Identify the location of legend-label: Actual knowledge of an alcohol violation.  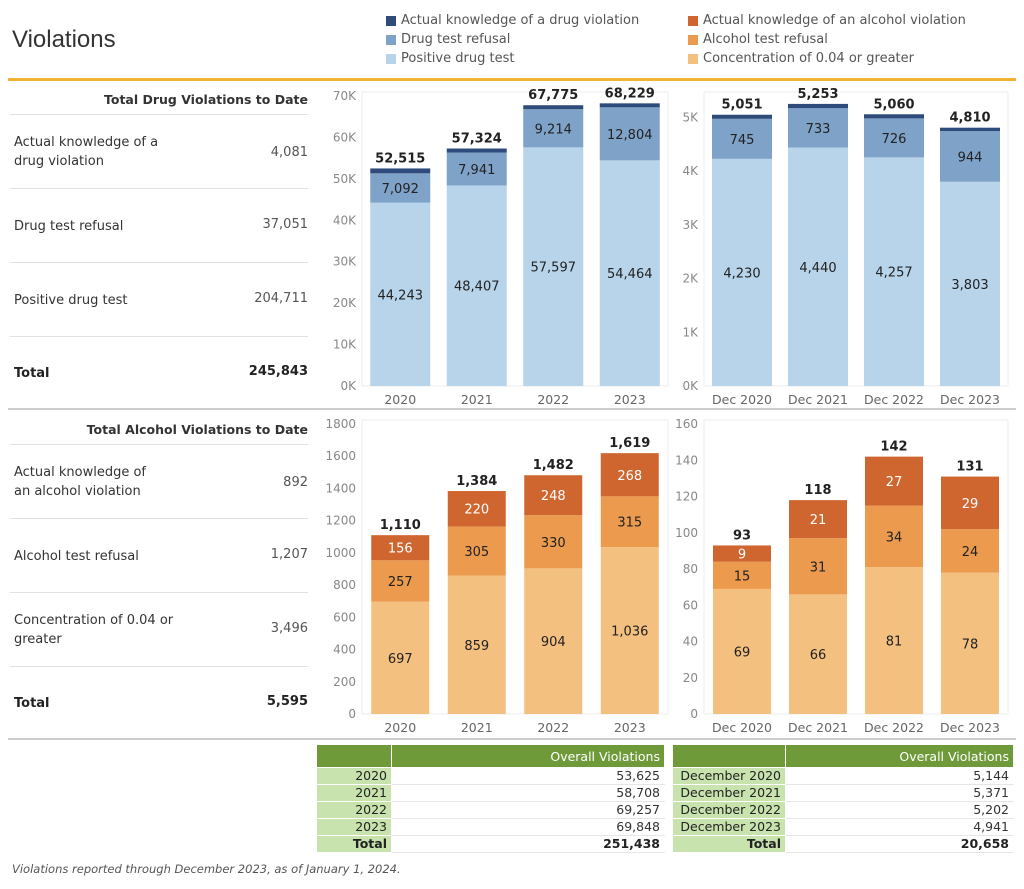
(834, 20).